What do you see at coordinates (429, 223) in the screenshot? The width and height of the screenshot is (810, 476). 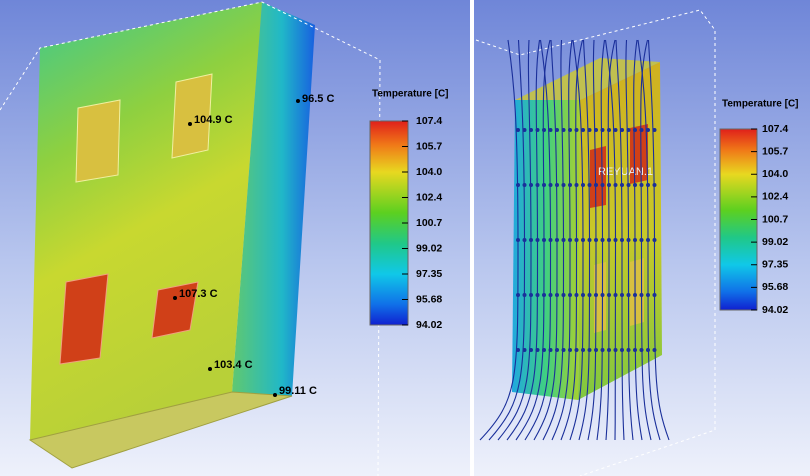 I see `colorbar-label: 100.7` at bounding box center [429, 223].